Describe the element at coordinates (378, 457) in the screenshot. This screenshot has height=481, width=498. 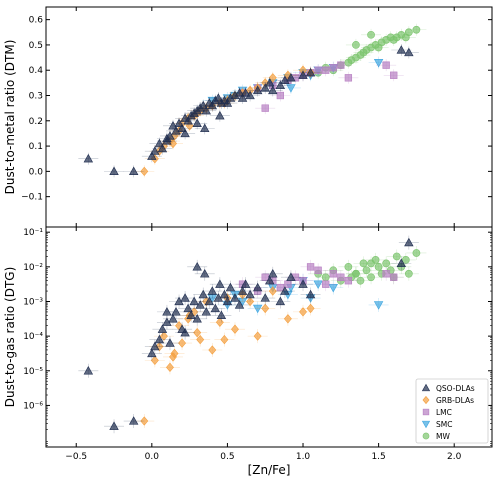
I see `x-tick-label: 1.5` at that location.